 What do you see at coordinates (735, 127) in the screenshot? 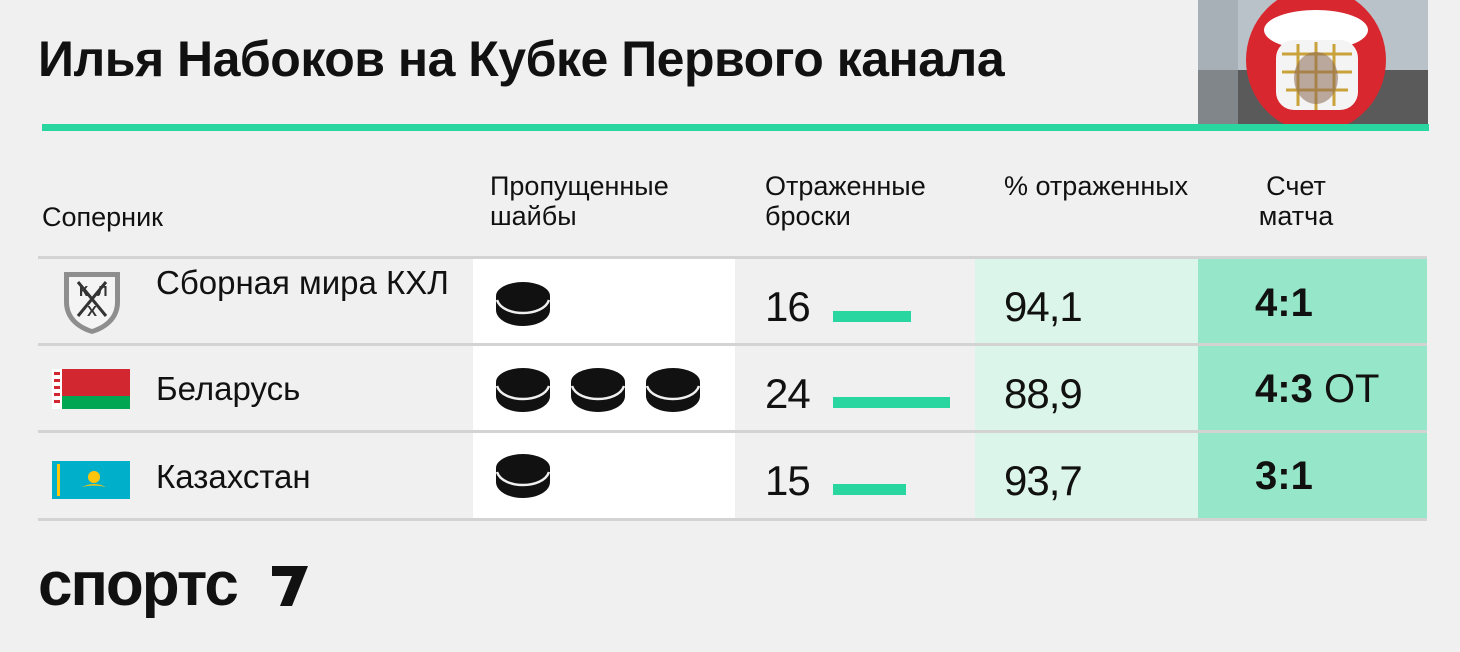
I see `title-rule` at bounding box center [735, 127].